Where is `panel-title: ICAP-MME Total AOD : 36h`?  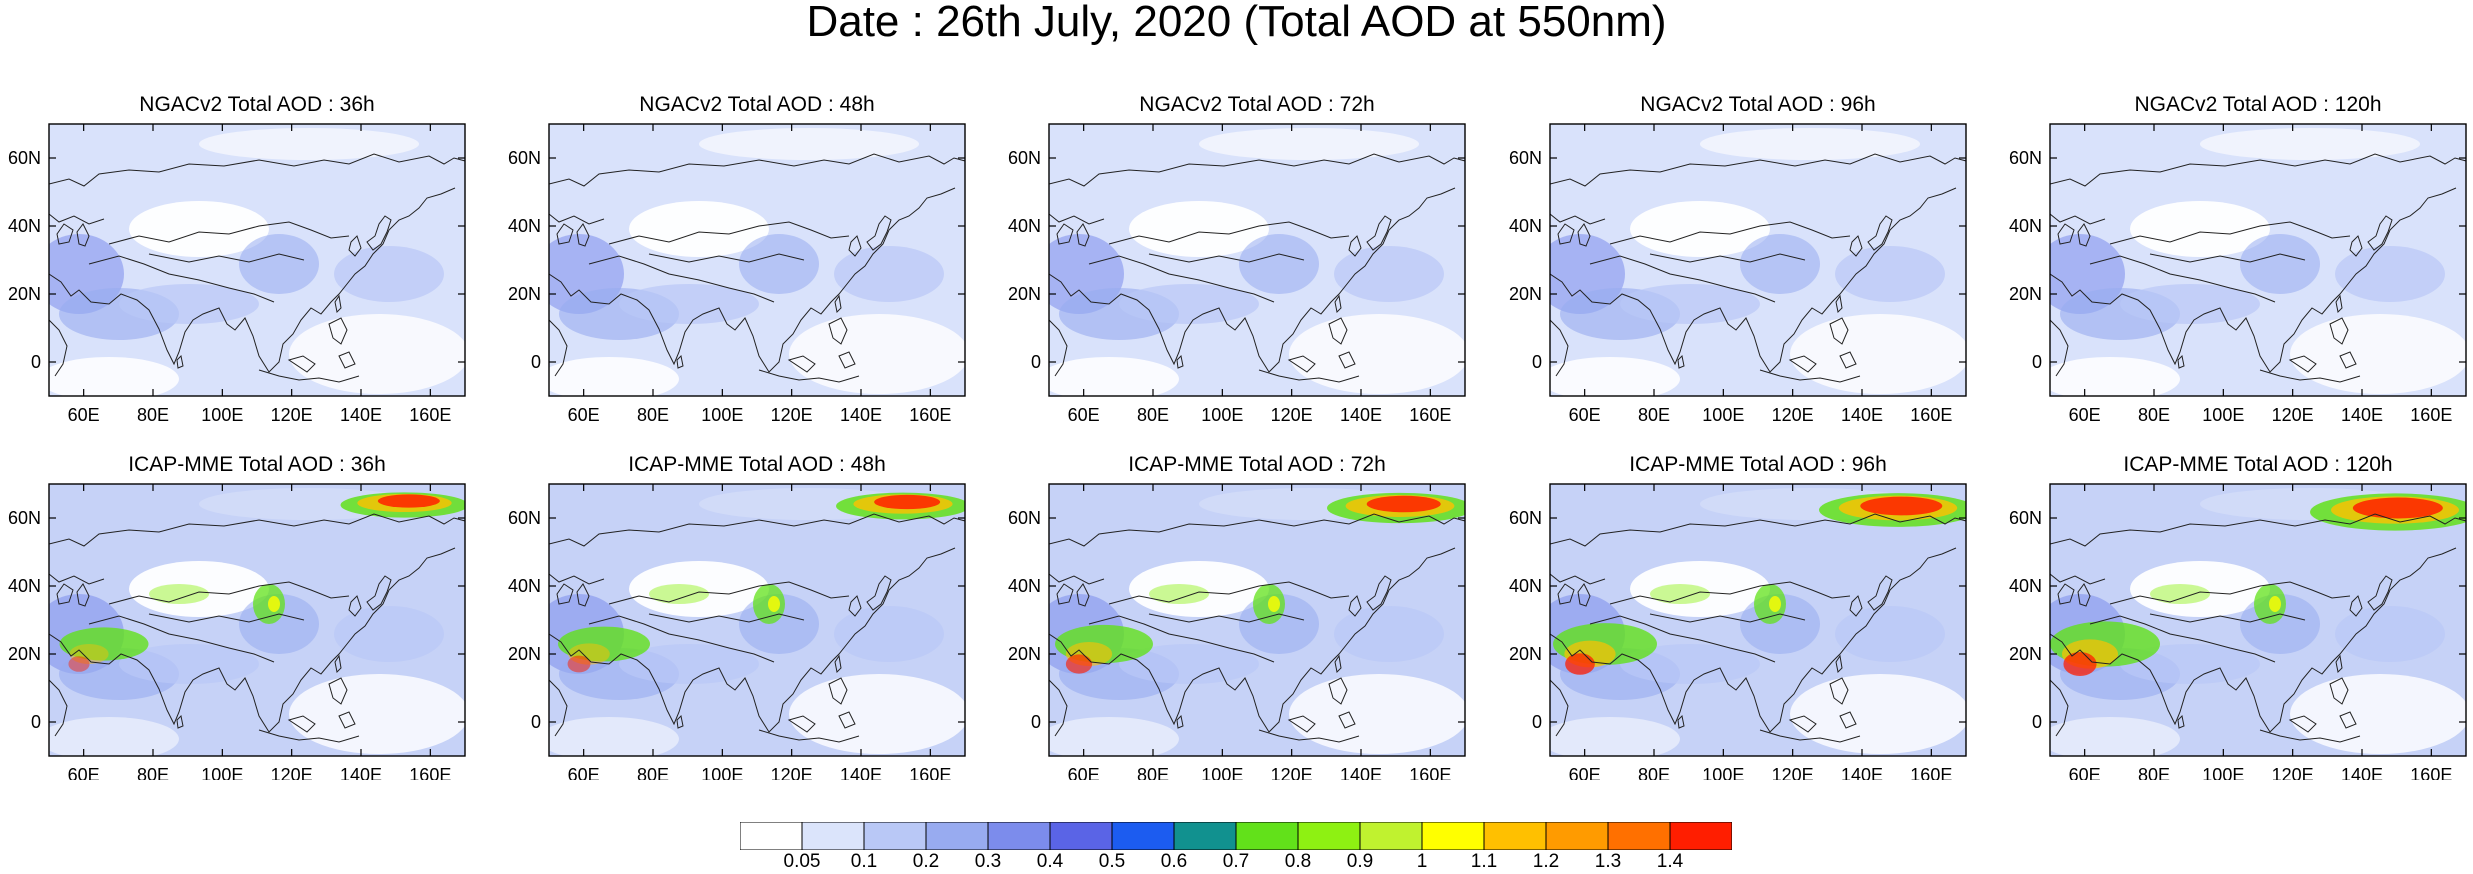
panel-title: ICAP-MME Total AOD : 36h is located at coordinates (257, 464).